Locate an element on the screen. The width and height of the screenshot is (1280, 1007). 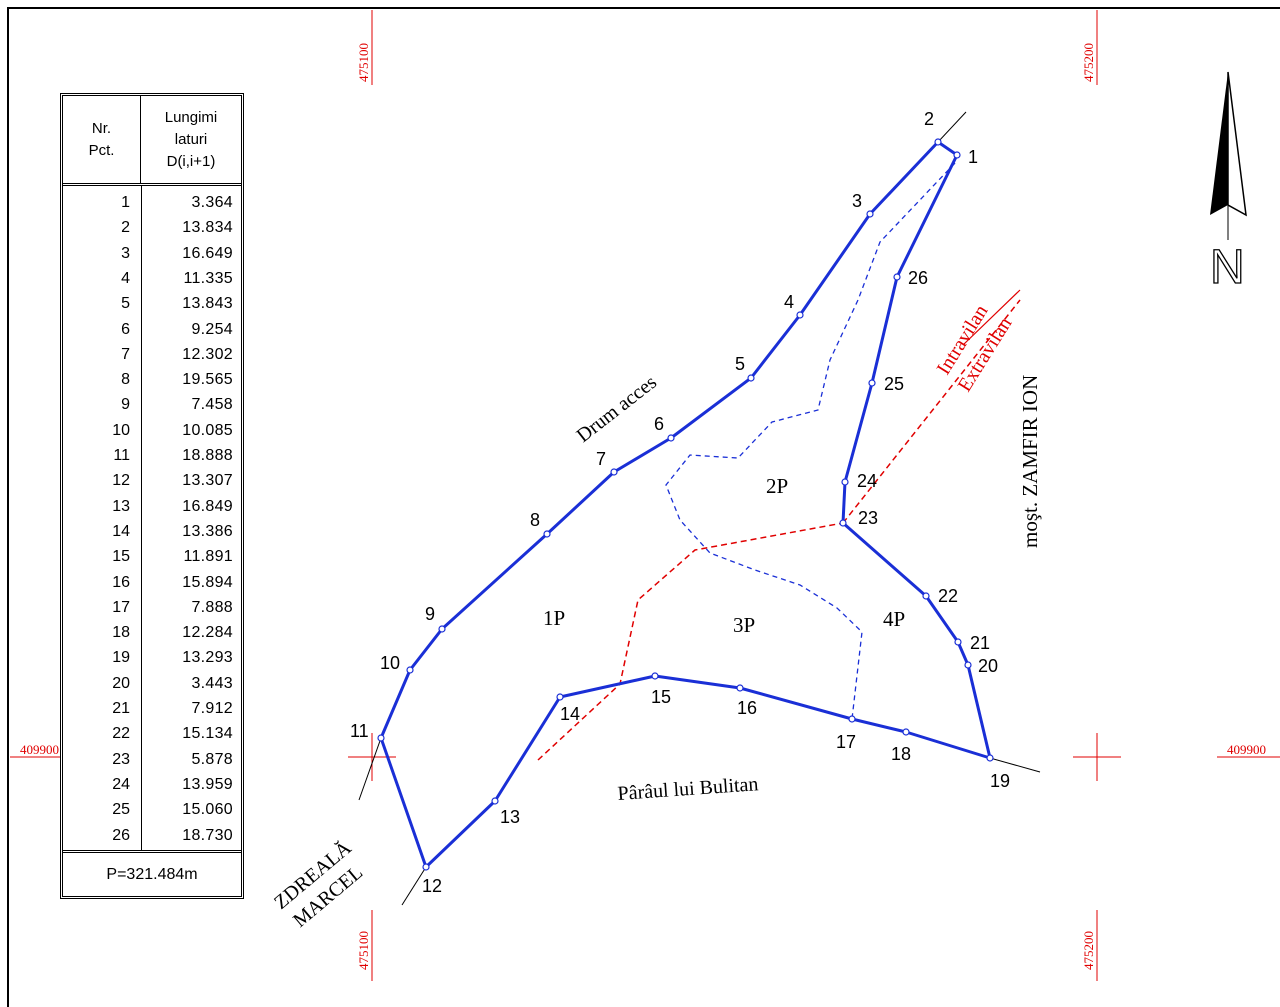
header-label: laturi is located at coordinates (191, 139).